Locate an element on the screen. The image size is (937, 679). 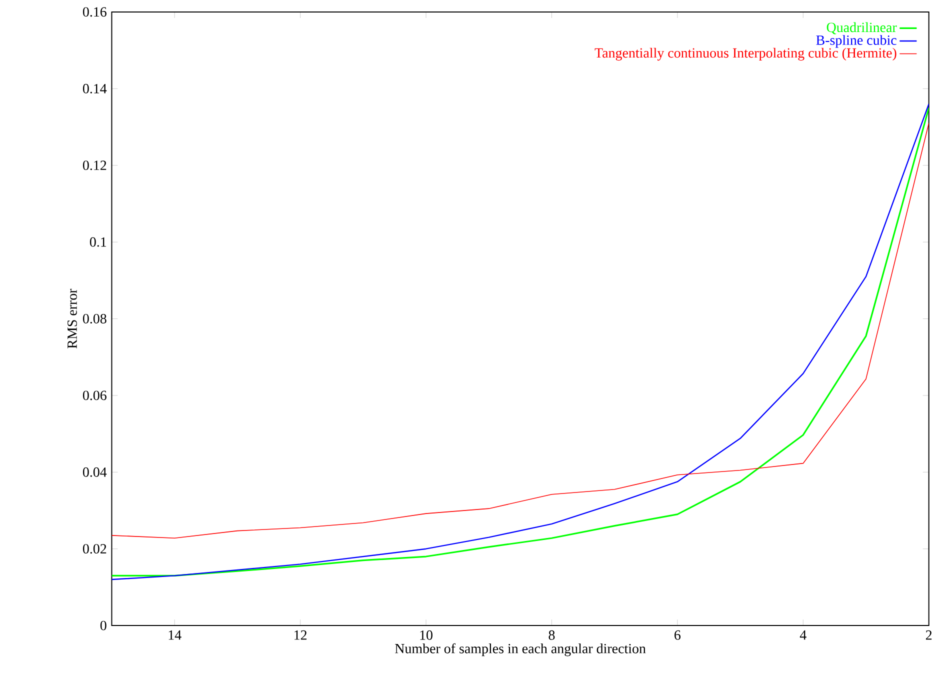
y-tick-label: 0.02 is located at coordinates (94, 549).